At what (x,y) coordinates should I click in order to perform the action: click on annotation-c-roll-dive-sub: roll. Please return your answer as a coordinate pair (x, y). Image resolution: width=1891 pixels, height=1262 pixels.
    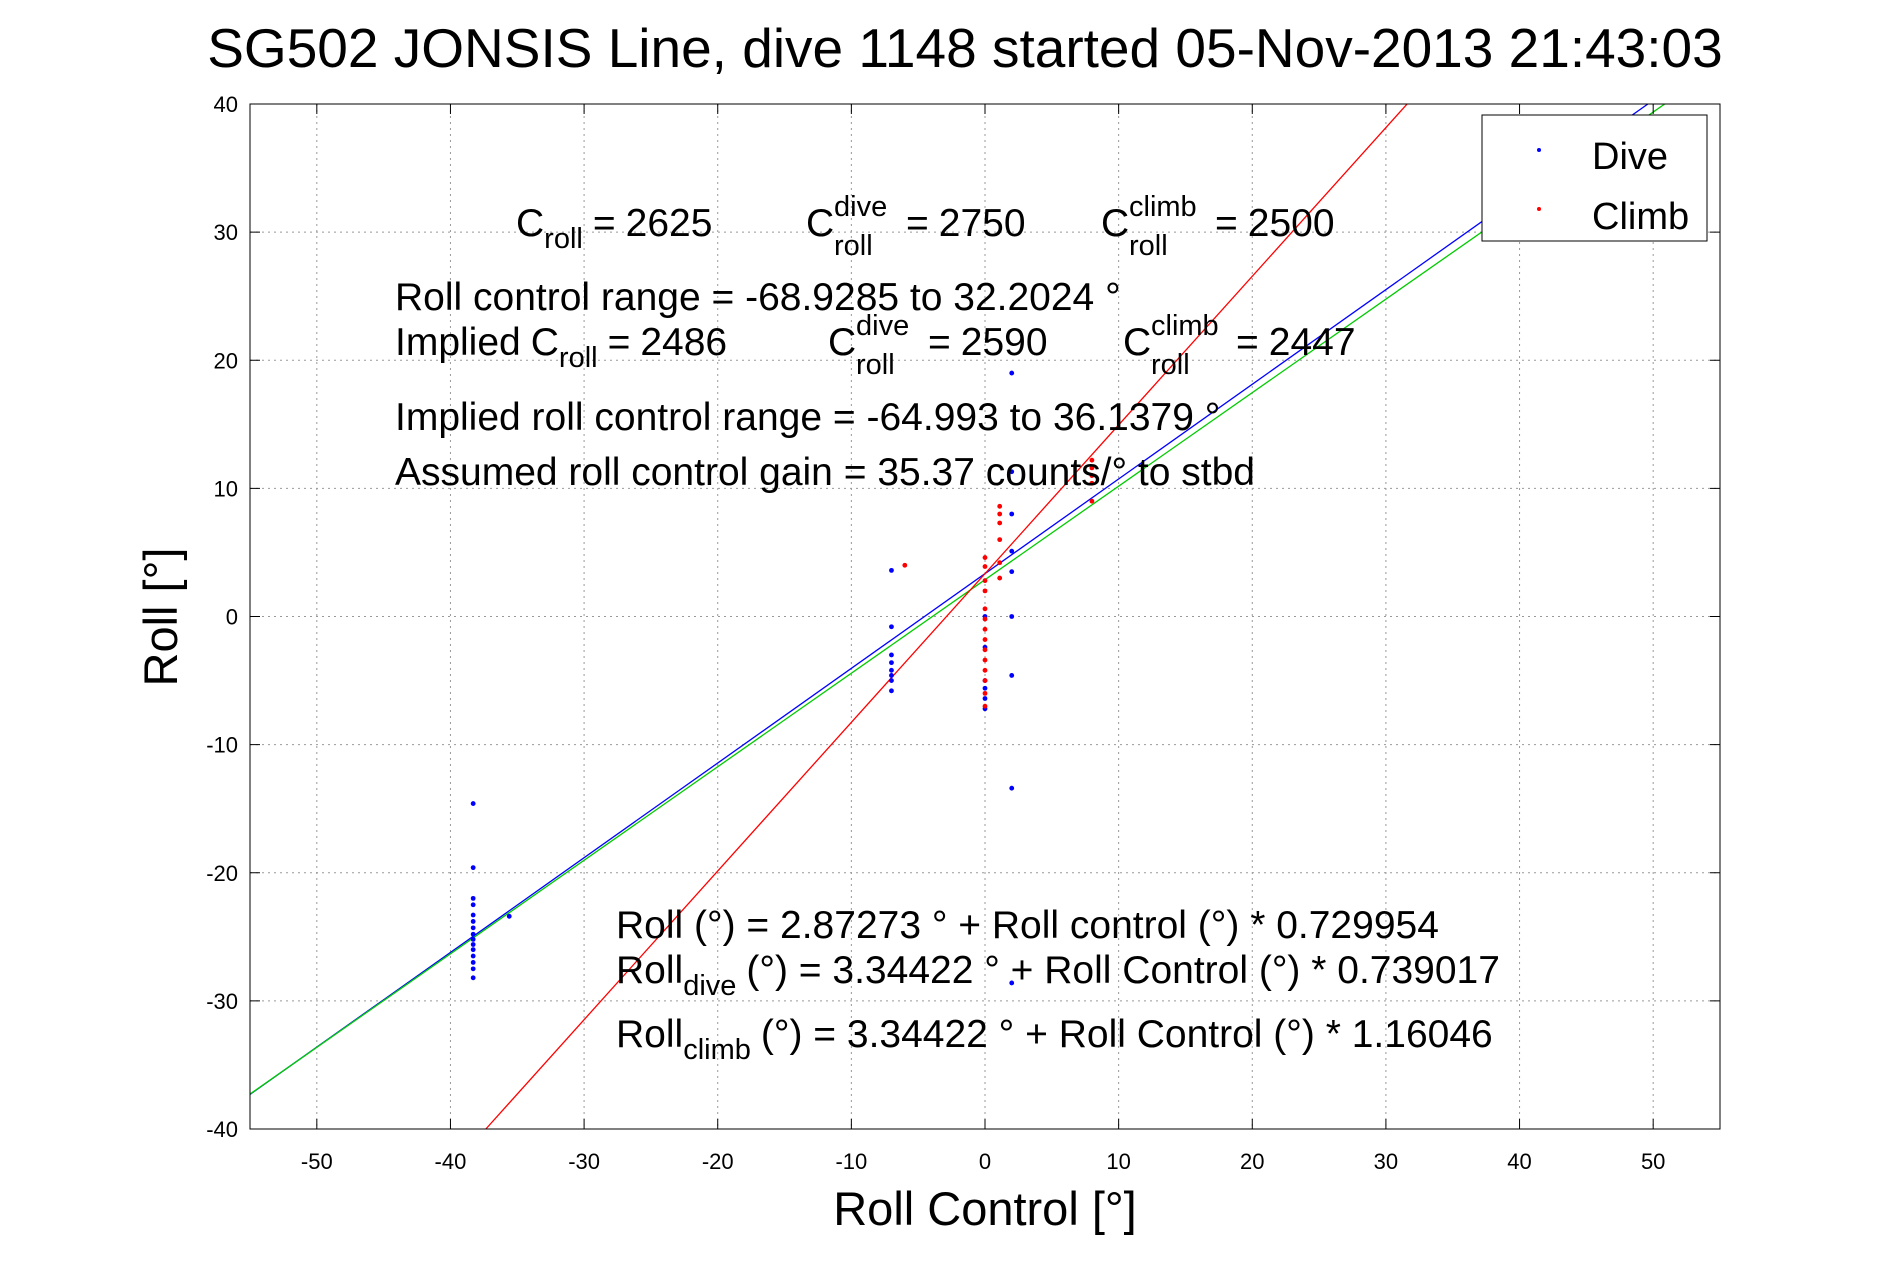
    Looking at the image, I should click on (853, 246).